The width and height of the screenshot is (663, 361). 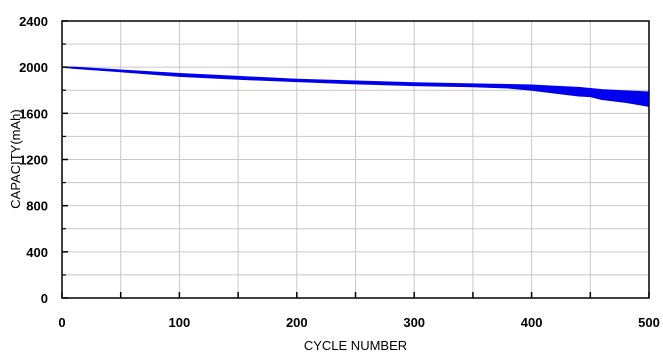 I want to click on x-tick-label: 400, so click(x=532, y=322).